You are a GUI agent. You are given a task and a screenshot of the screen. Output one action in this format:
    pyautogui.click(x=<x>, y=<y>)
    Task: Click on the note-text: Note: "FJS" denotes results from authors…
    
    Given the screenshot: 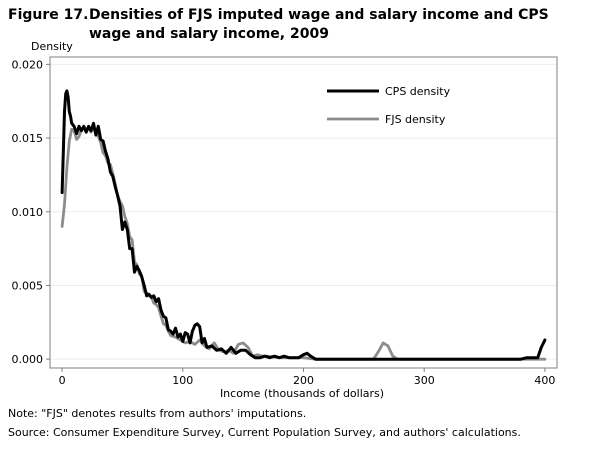 What is the action you would take?
    pyautogui.click(x=157, y=413)
    